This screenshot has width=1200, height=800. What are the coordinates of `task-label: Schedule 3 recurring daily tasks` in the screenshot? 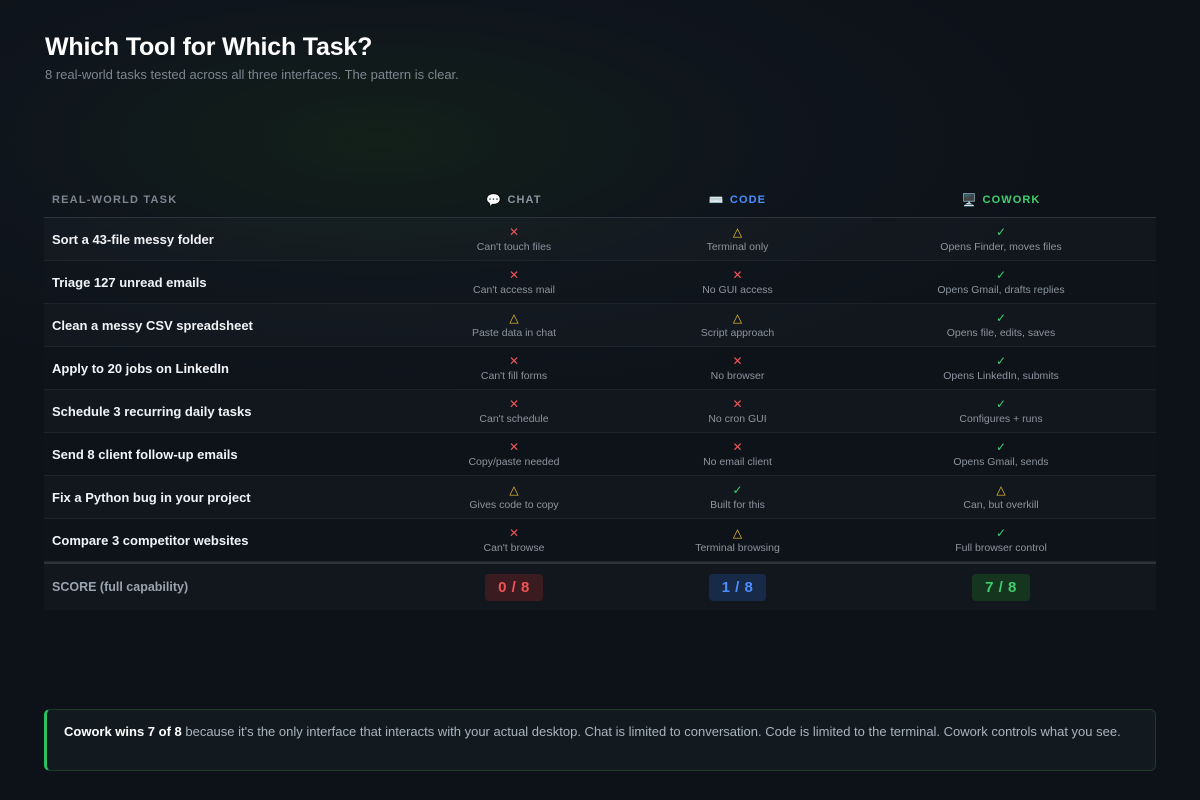 It's located at (152, 411).